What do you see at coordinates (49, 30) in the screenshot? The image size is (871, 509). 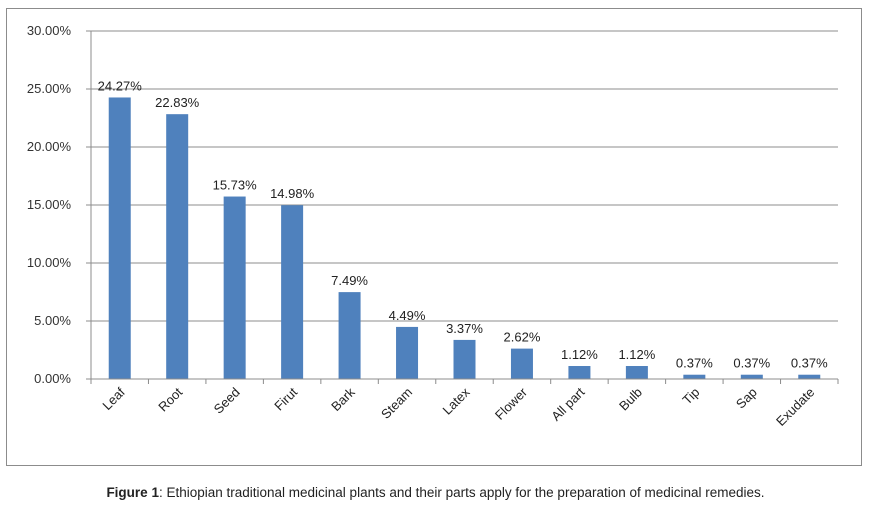 I see `y-tick-label: 30.00%` at bounding box center [49, 30].